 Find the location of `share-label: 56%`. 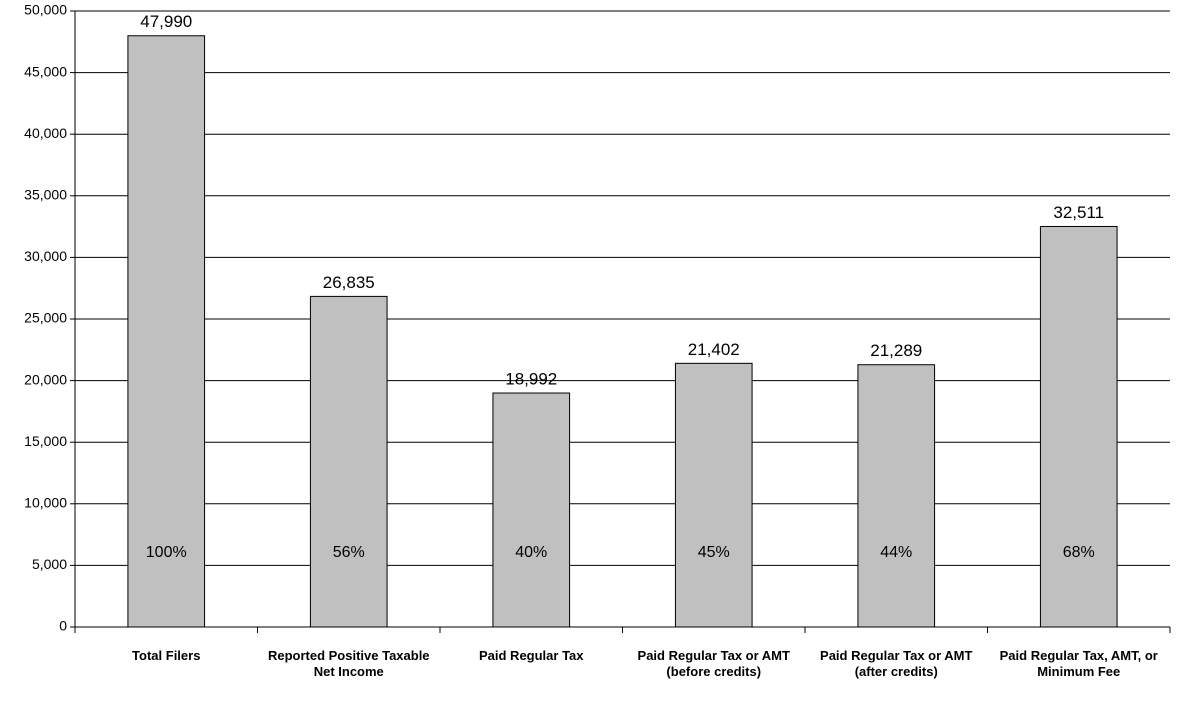

share-label: 56% is located at coordinates (349, 552).